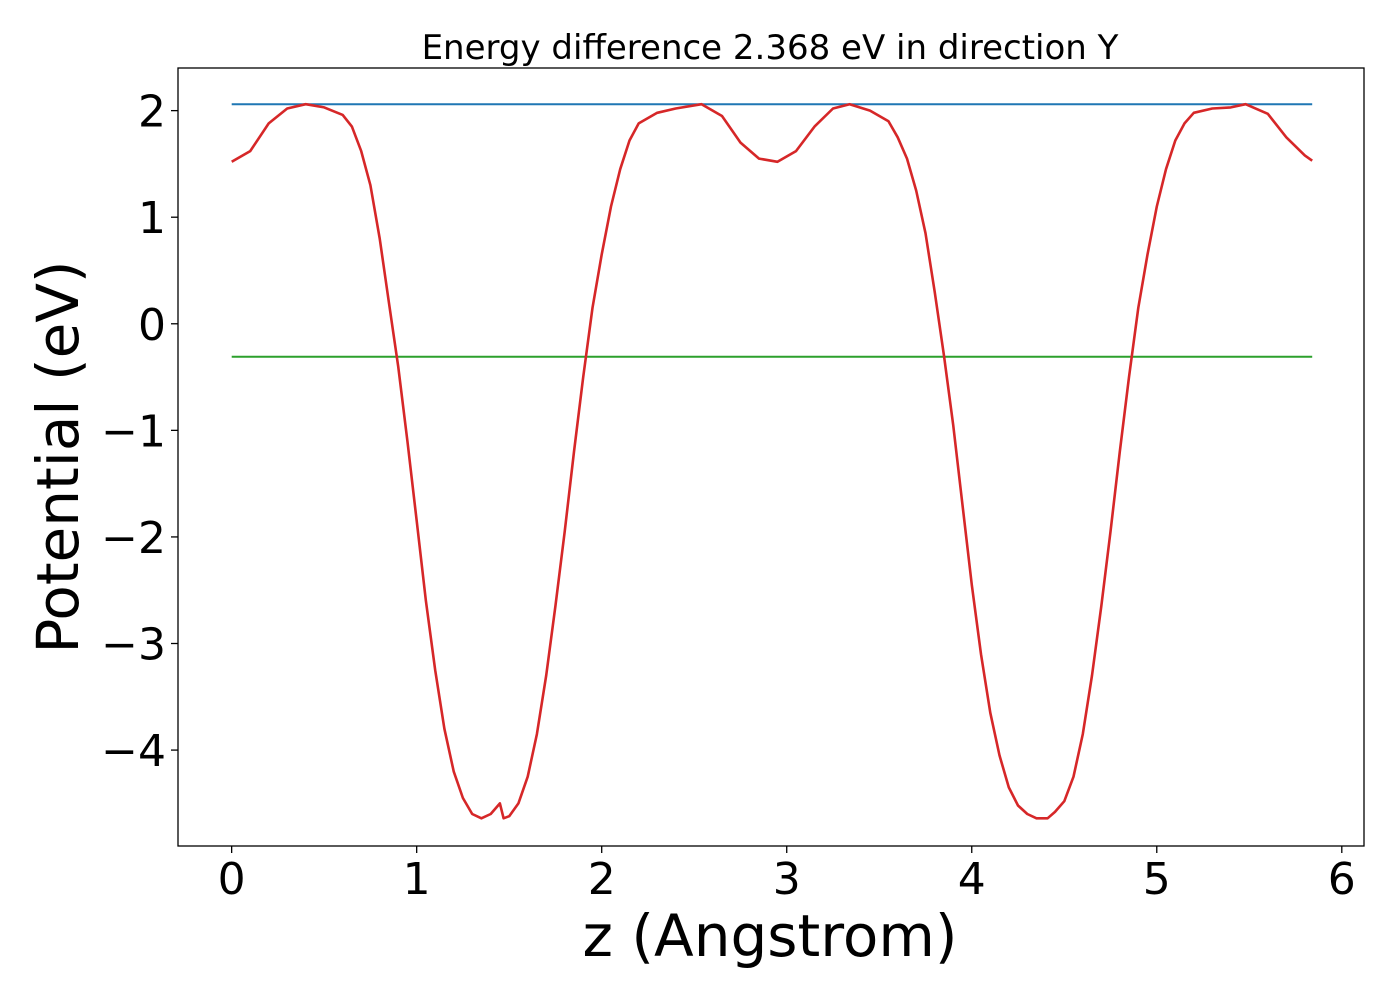 This screenshot has width=1400, height=1000. I want to click on y-tick-label: 2, so click(152, 112).